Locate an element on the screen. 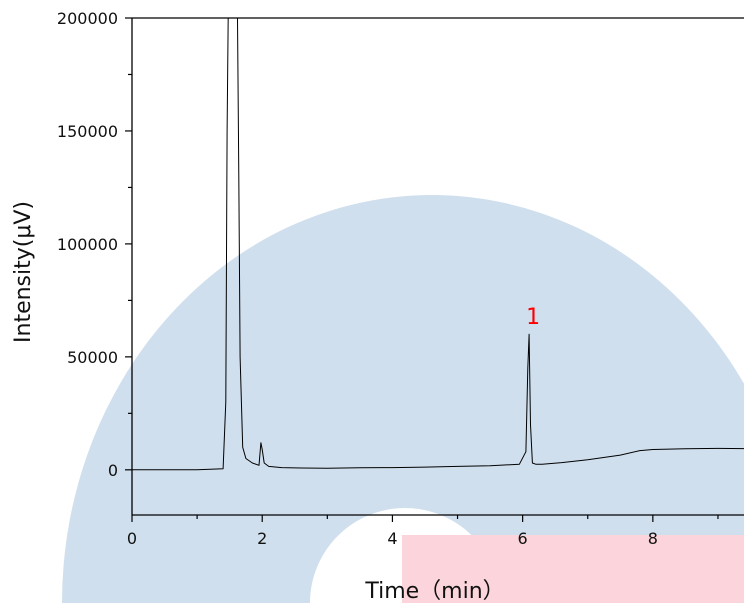 This screenshot has height=603, width=744. x-tick-label: 0 is located at coordinates (132, 538).